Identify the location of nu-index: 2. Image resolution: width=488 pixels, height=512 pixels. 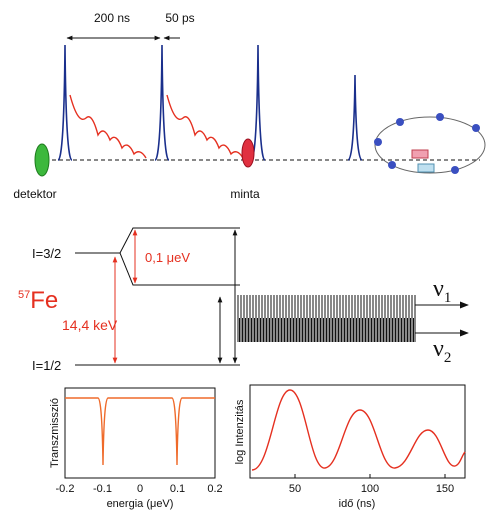
(448, 358).